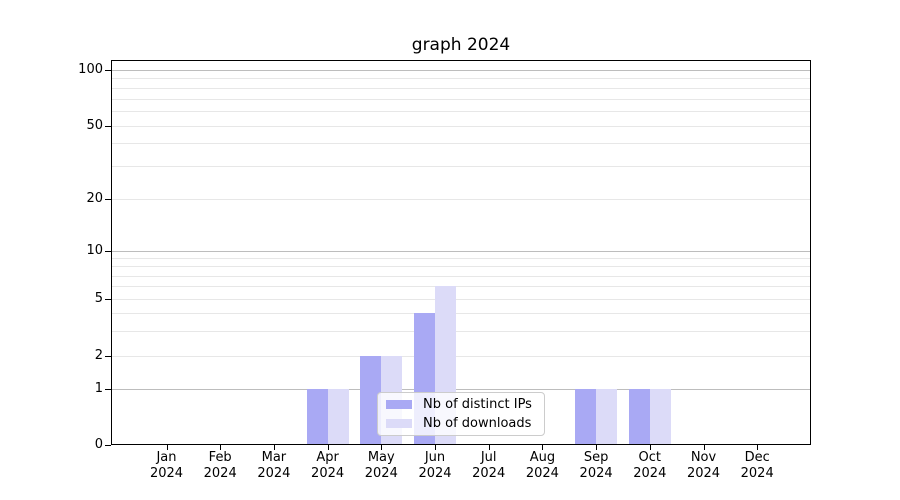 The height and width of the screenshot is (500, 900). I want to click on y-tick-label: 5, so click(98, 298).